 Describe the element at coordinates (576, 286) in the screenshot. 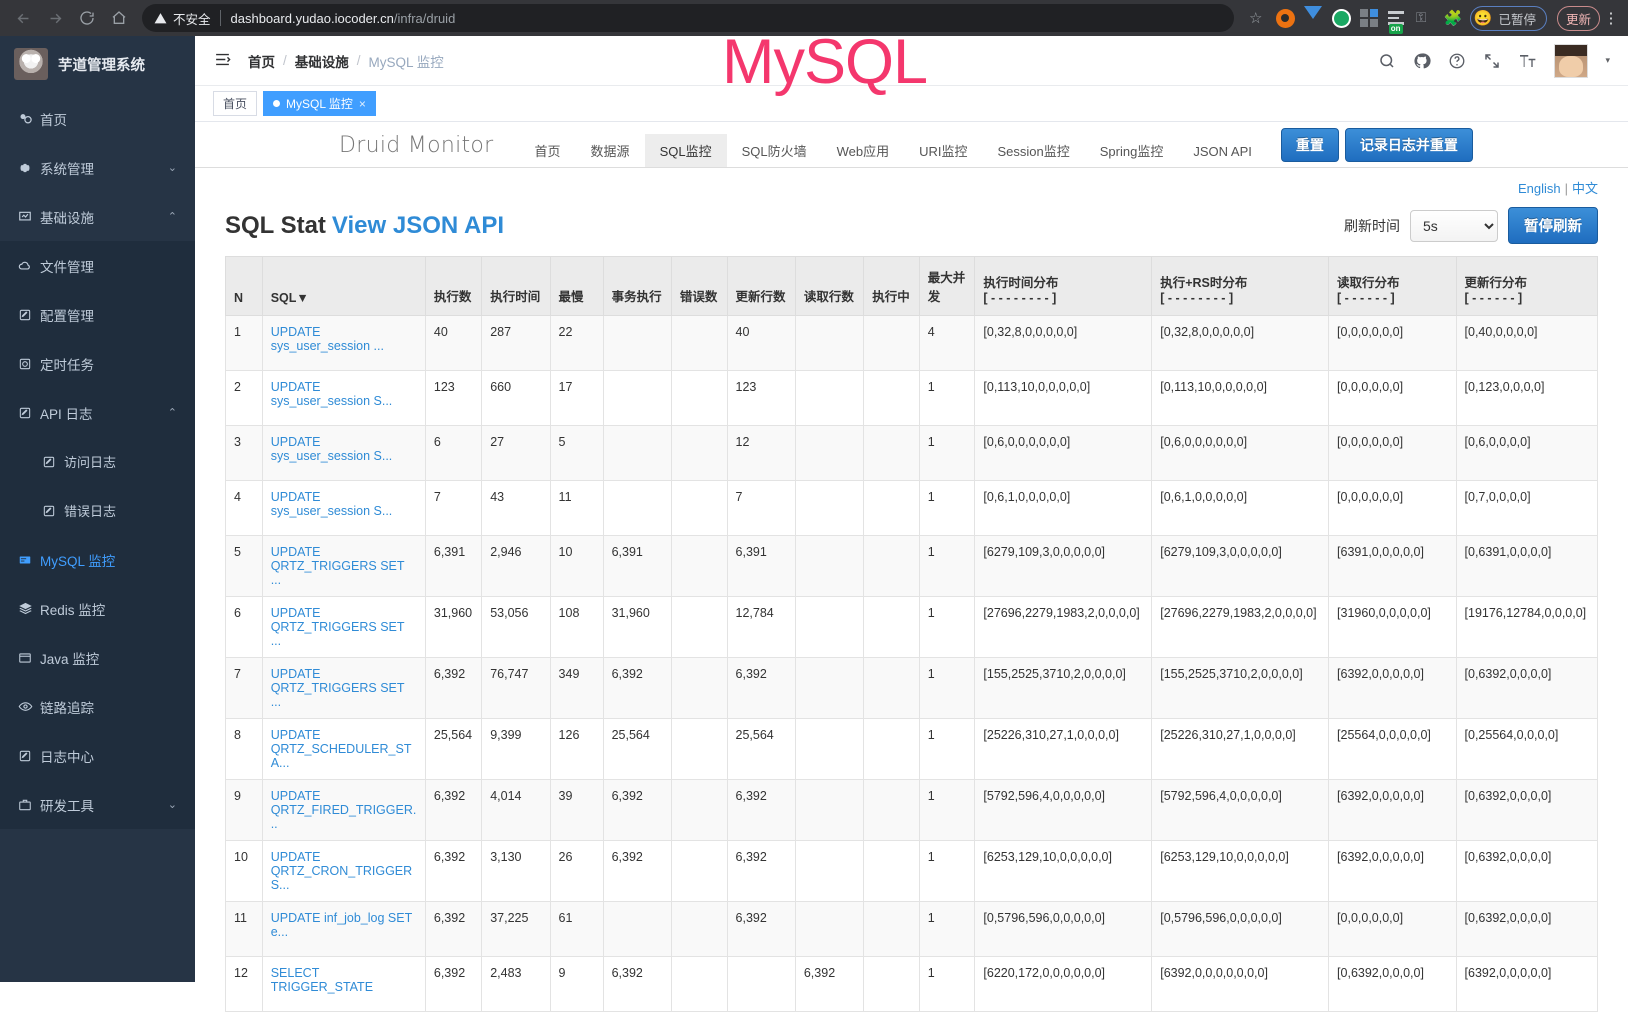

I see `column-header-4: 最慢` at that location.